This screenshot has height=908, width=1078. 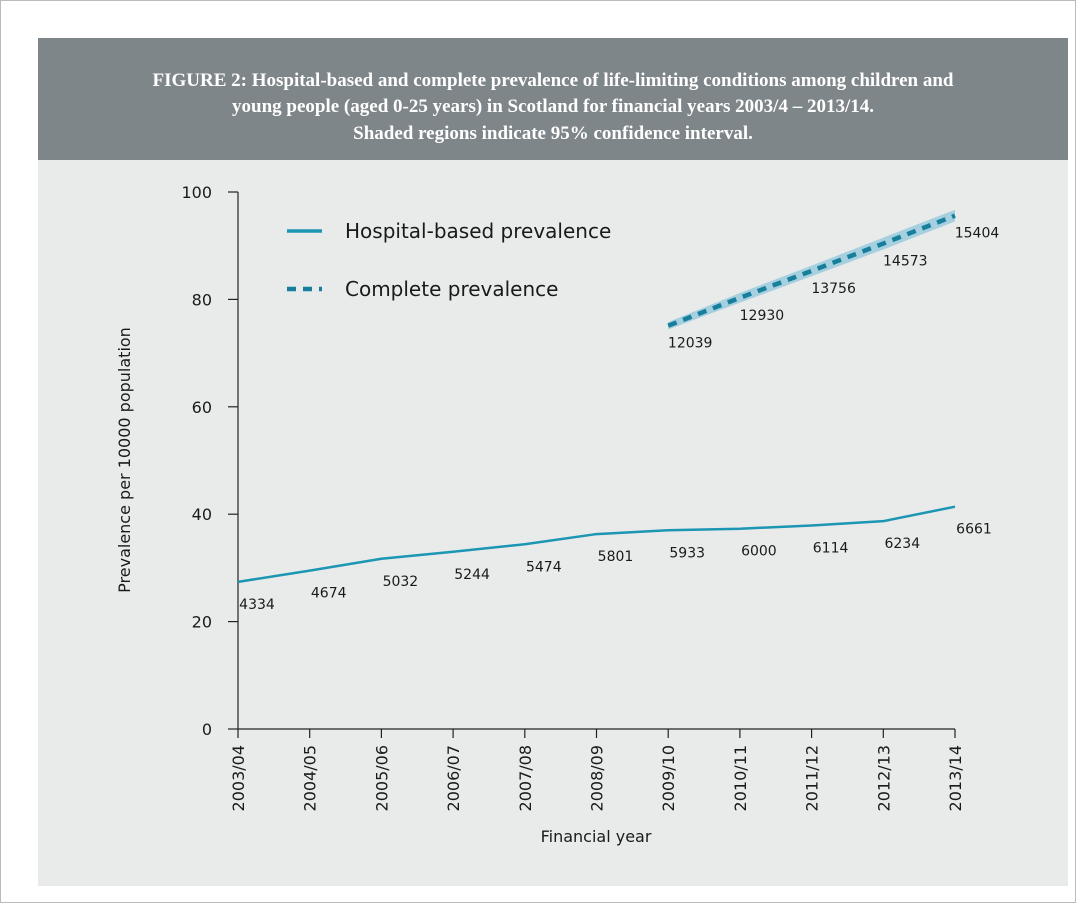 What do you see at coordinates (202, 299) in the screenshot?
I see `y-tick-label: 80` at bounding box center [202, 299].